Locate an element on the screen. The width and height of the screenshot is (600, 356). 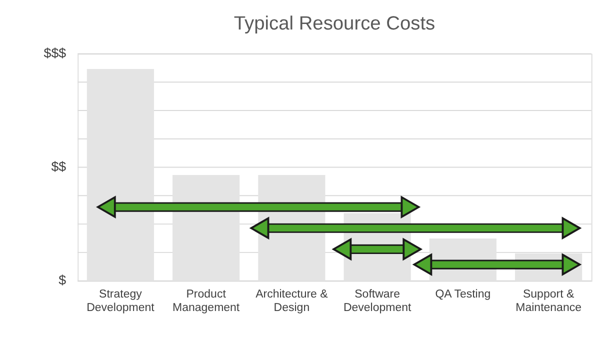
x-tick-label: Product Management is located at coordinates (206, 301).